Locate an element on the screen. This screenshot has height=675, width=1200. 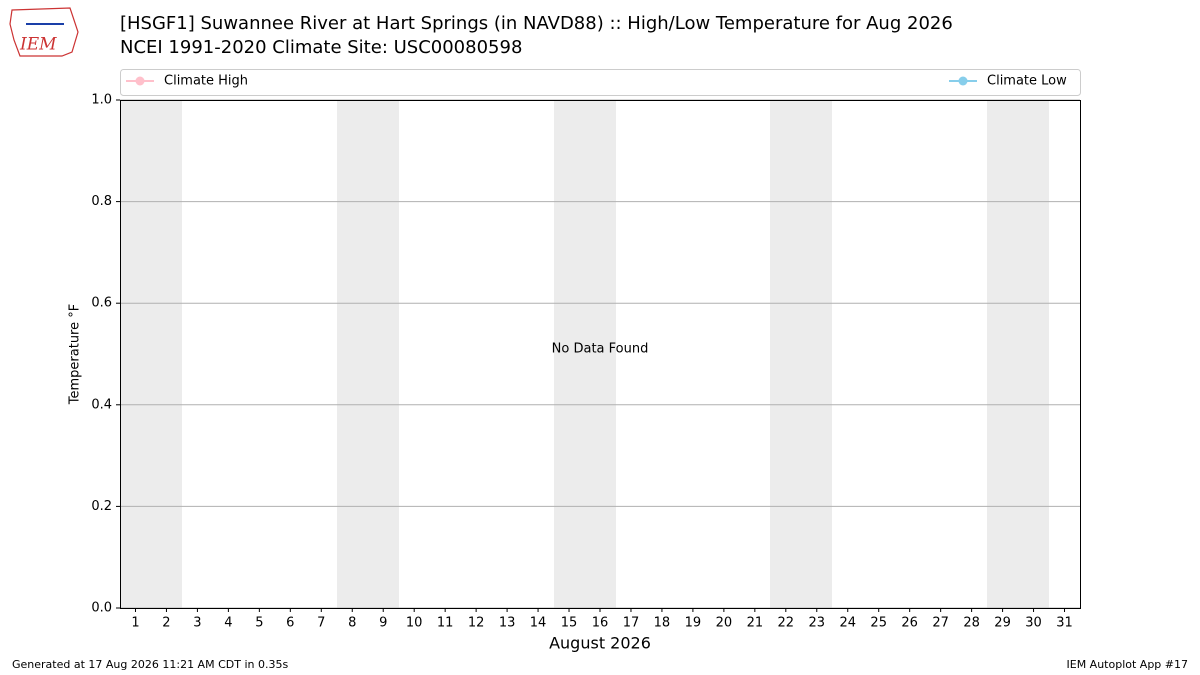
x-tick-label: 24 is located at coordinates (847, 623).